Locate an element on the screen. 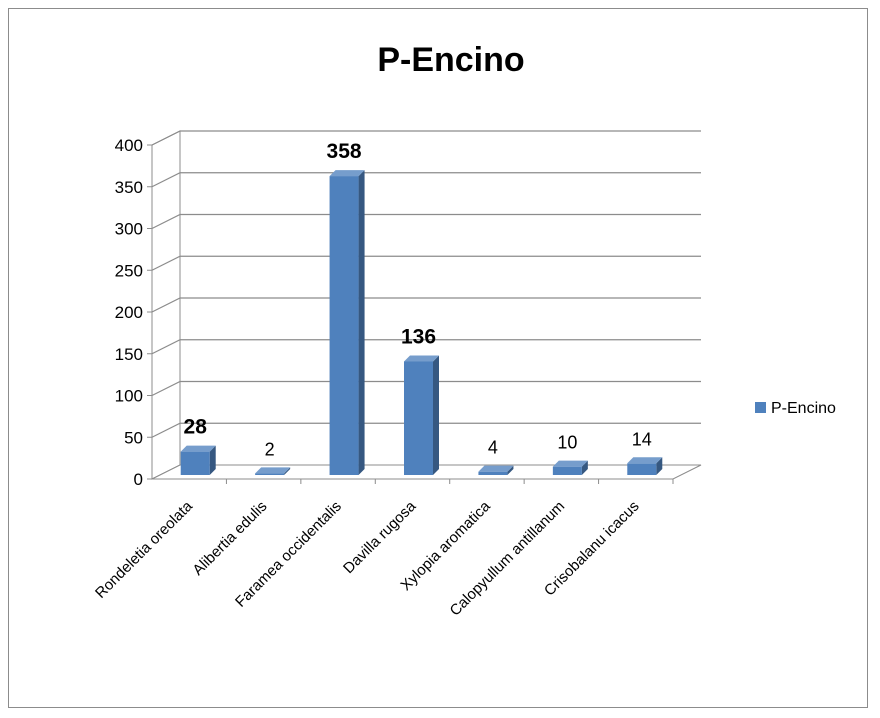  legend-label: P-Encino is located at coordinates (803, 408).